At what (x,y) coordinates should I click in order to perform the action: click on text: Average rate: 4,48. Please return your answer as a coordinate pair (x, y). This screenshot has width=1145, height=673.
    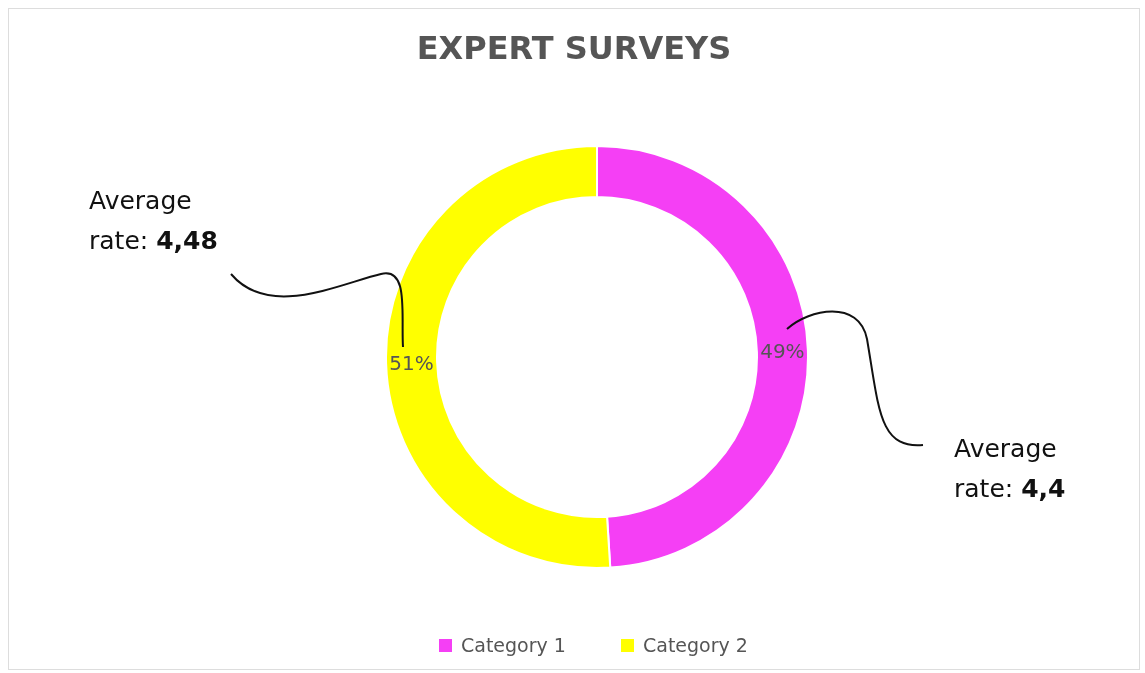
    Looking at the image, I should click on (153, 220).